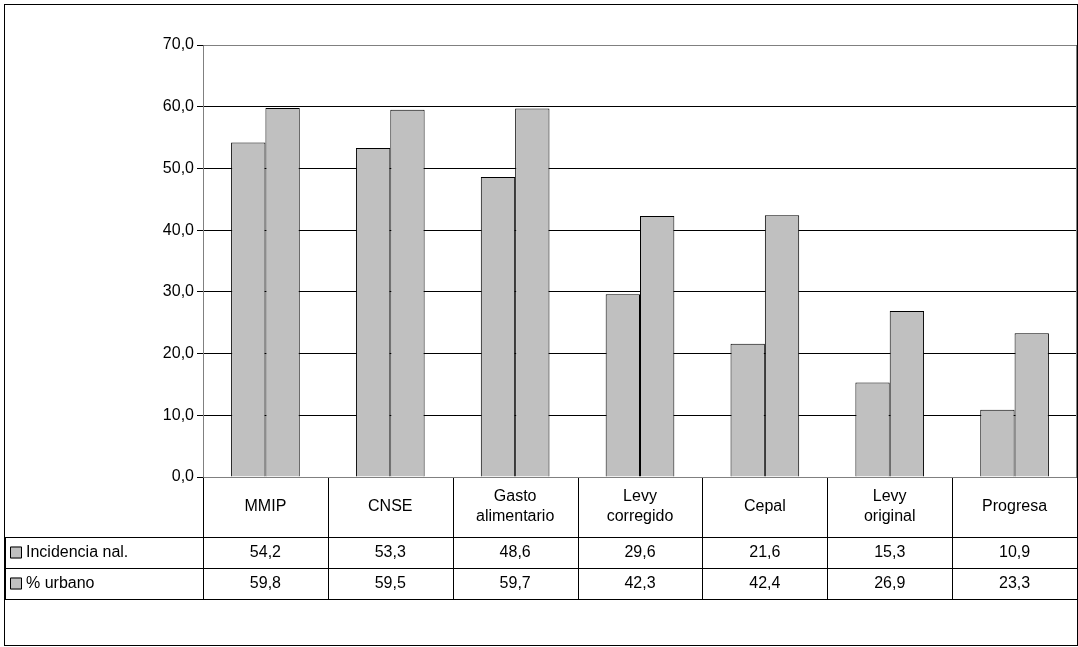 Image resolution: width=1078 pixels, height=647 pixels. I want to click on legend-label: % urbano, so click(60, 582).